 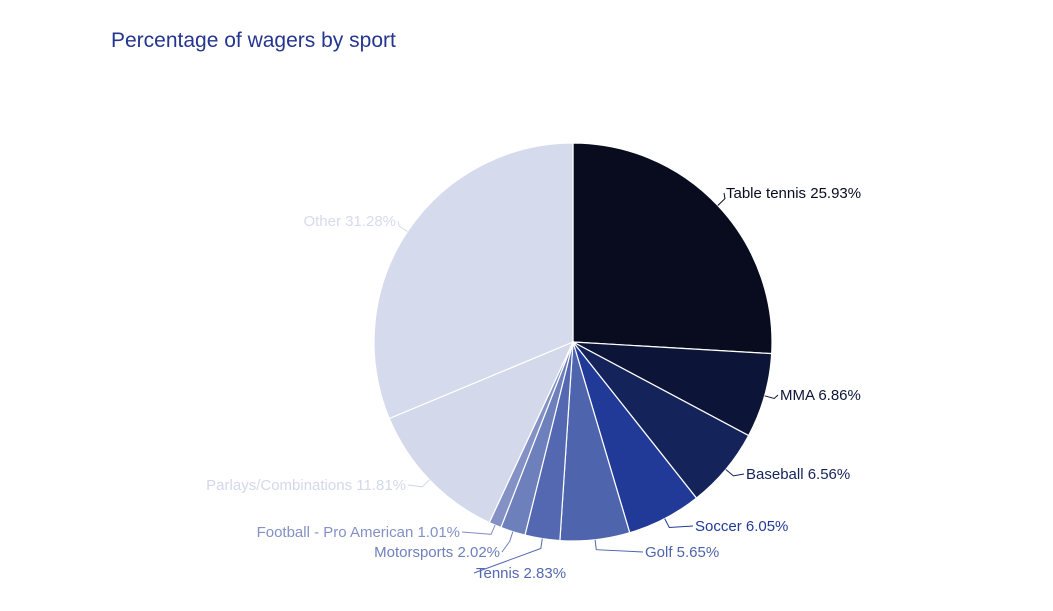 I want to click on slice-label: MMA 6.86%, so click(x=820, y=395).